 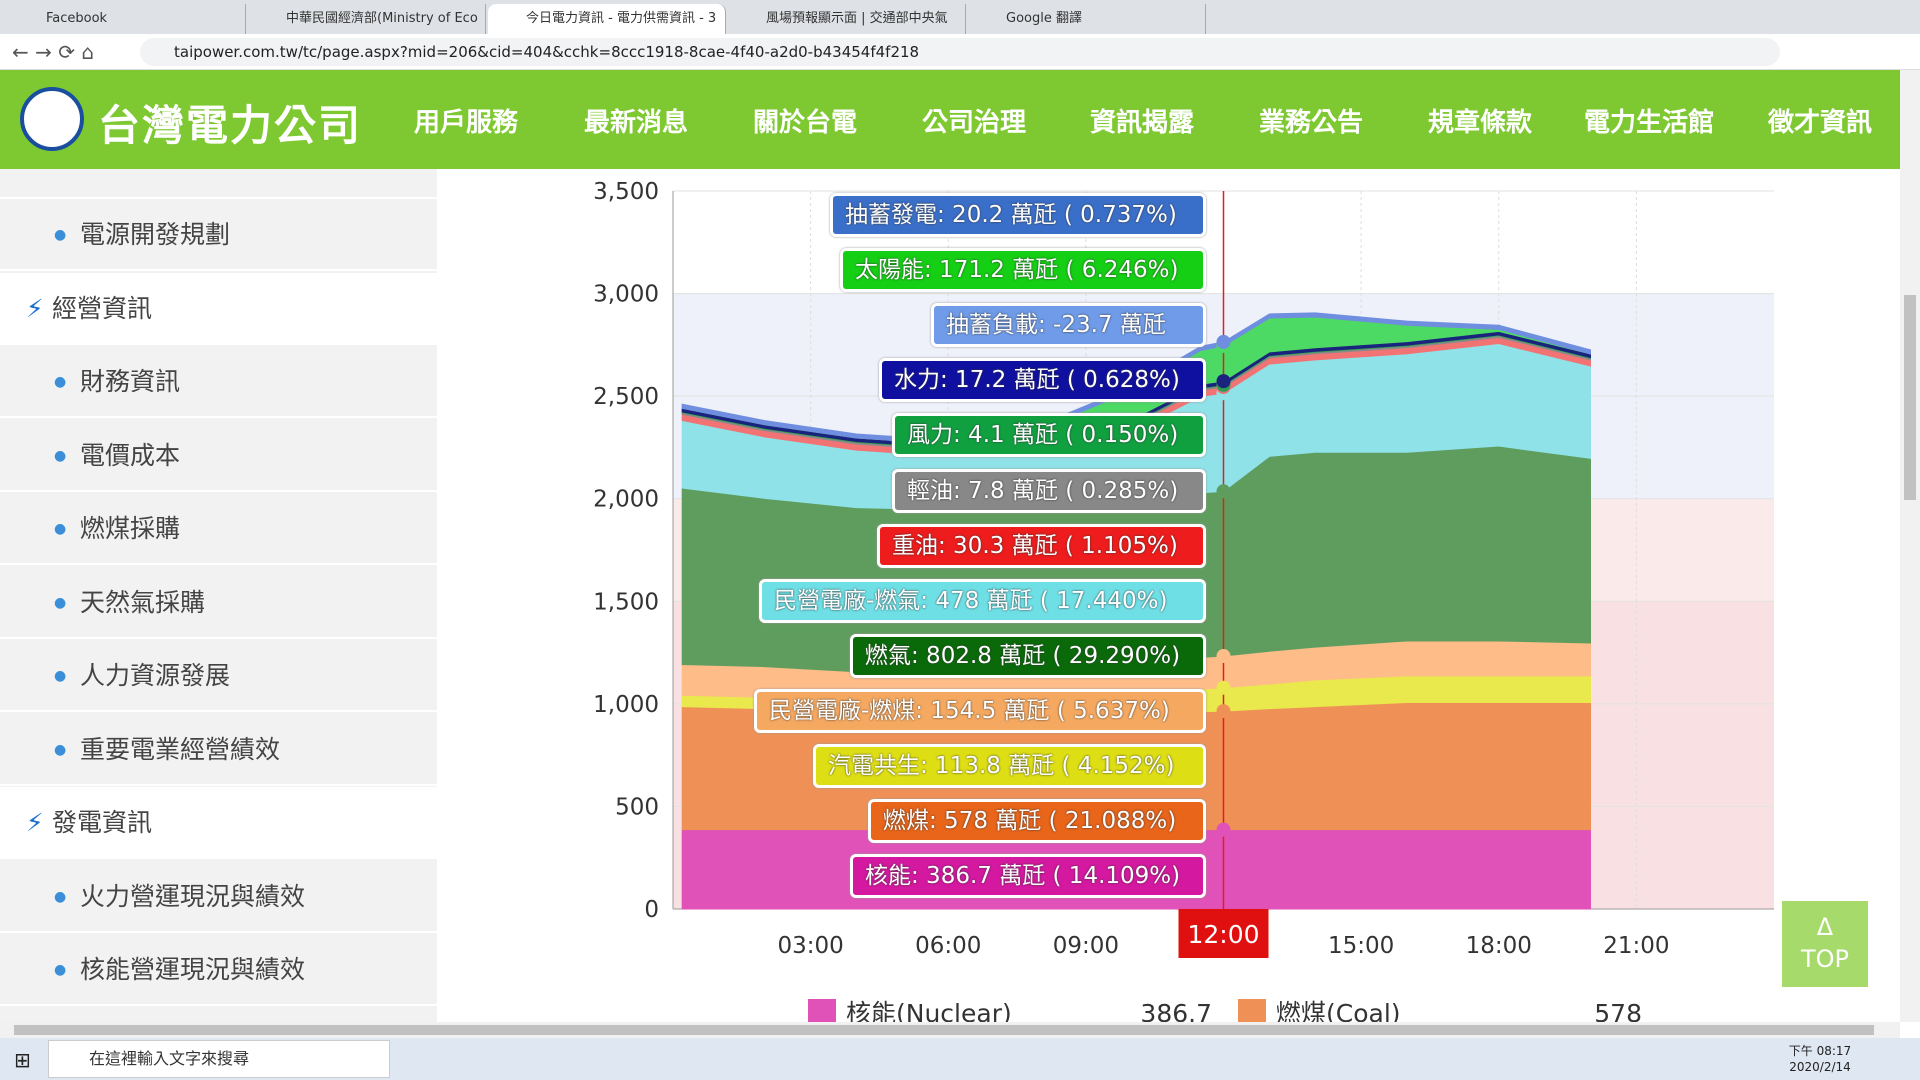 What do you see at coordinates (929, 1010) in the screenshot?
I see `legend-label: 核能(Nuclear)` at bounding box center [929, 1010].